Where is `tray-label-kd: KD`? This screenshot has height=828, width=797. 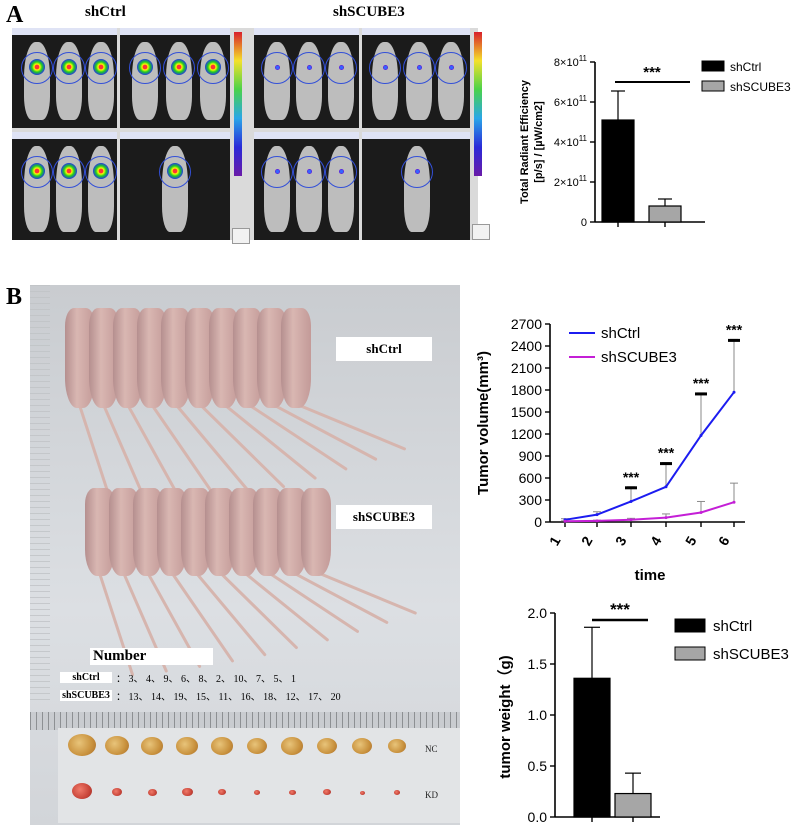 tray-label-kd: KD is located at coordinates (431, 795).